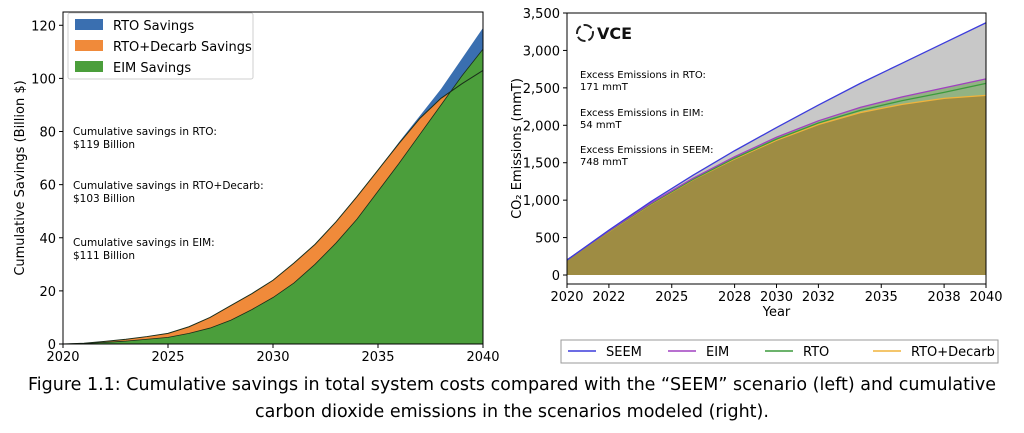 The height and width of the screenshot is (433, 1024). I want to click on y-axis-label: Cumulative Savings (Billion $), so click(20, 177).